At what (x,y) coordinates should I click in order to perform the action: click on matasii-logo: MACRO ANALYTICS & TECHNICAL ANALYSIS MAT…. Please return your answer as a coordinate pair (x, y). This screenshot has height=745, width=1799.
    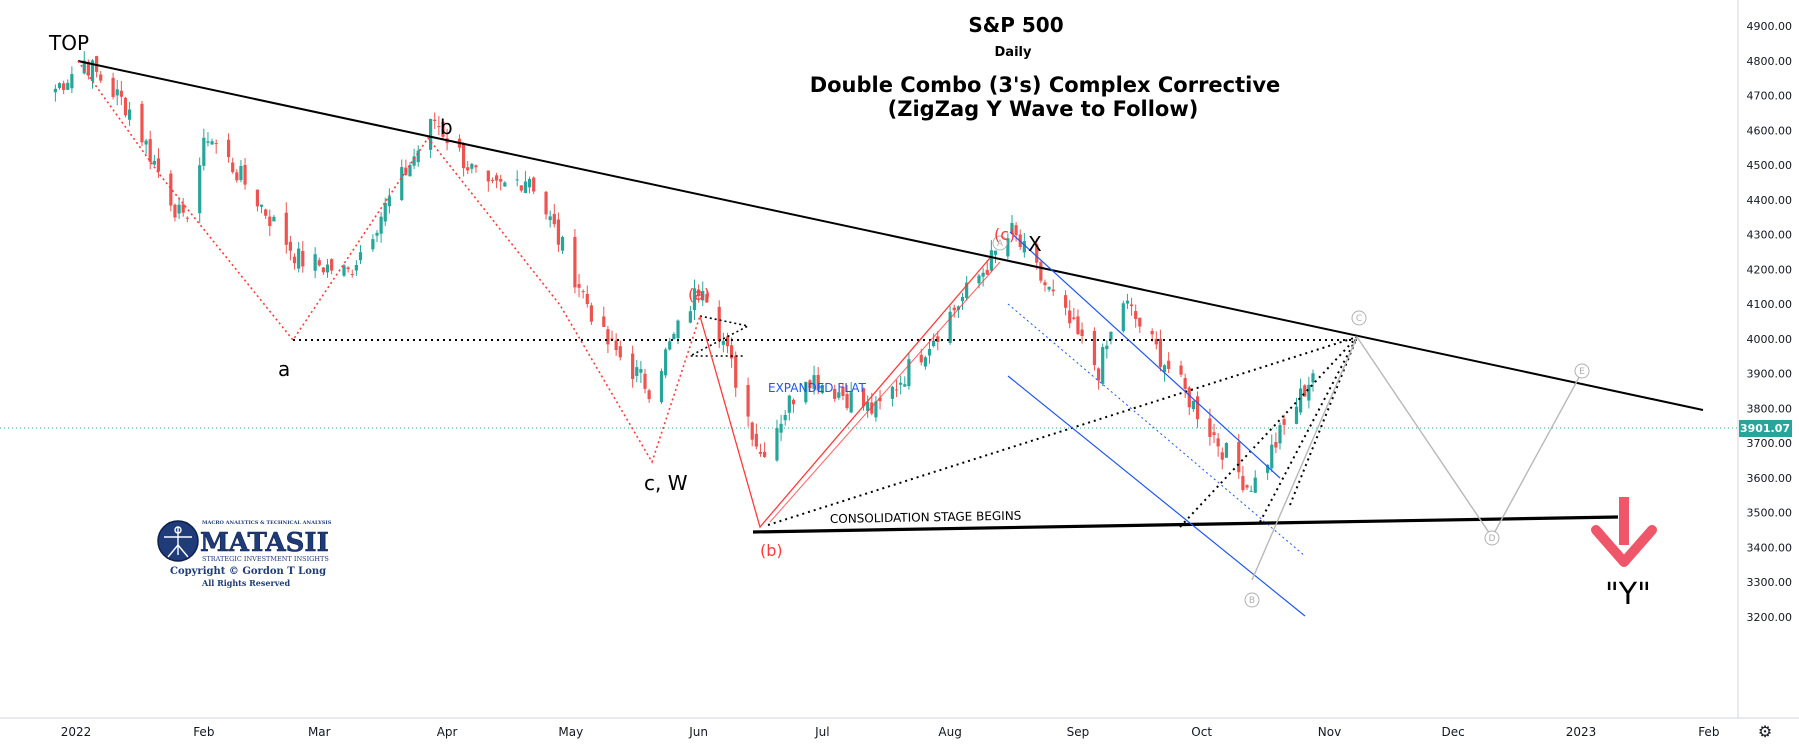
    Looking at the image, I should click on (243, 554).